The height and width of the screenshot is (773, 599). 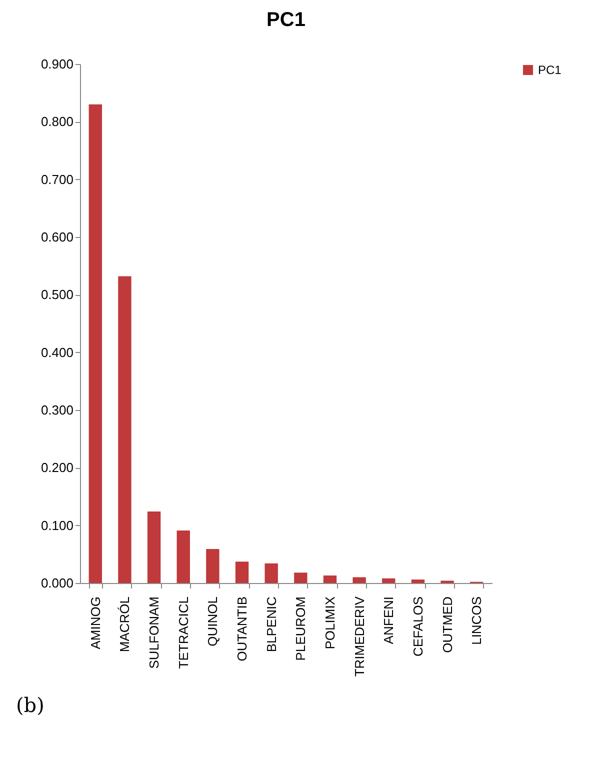 What do you see at coordinates (57, 294) in the screenshot?
I see `y-tick-label: 0.500` at bounding box center [57, 294].